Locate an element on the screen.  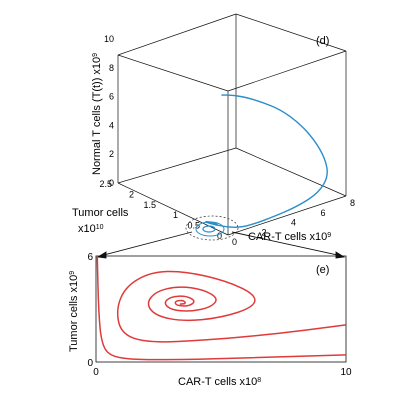
panel-e-y-tick-label: 0 is located at coordinates (90, 363).